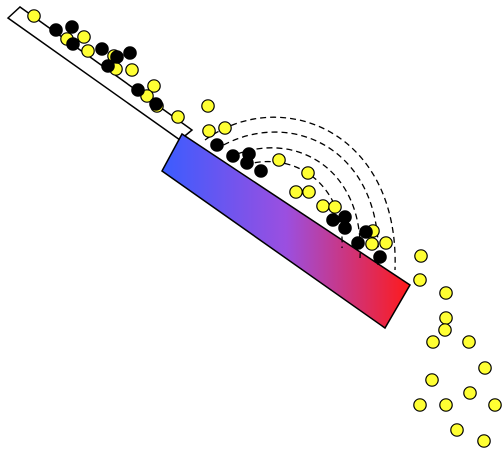 This screenshot has width=504, height=450. What do you see at coordinates (100, 73) in the screenshot?
I see `inclined-chute` at bounding box center [100, 73].